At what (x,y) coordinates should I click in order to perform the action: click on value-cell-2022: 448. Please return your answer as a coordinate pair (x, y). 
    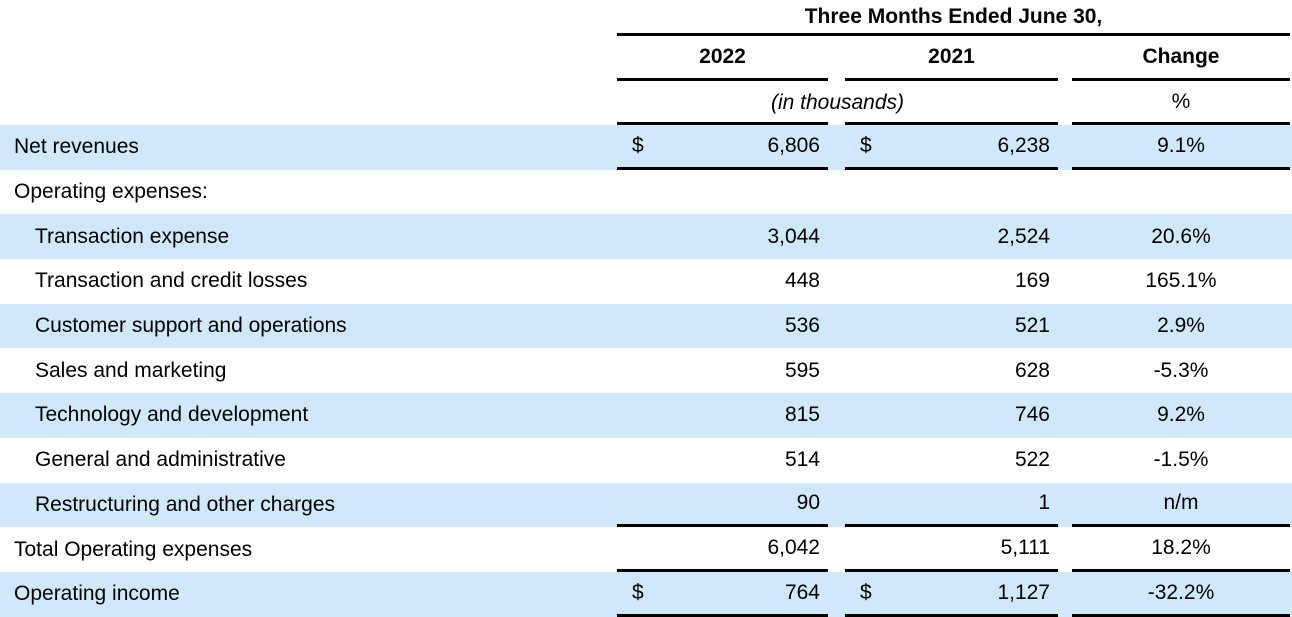
    Looking at the image, I should click on (722, 281).